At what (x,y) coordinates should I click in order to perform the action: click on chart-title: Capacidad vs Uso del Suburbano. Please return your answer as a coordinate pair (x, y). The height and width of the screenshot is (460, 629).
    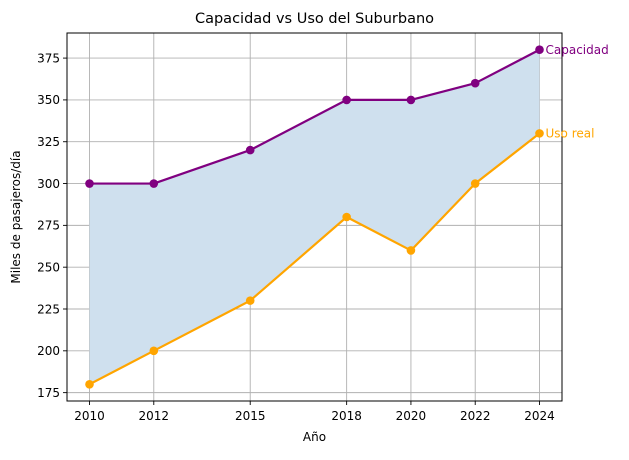
    Looking at the image, I should click on (314, 19).